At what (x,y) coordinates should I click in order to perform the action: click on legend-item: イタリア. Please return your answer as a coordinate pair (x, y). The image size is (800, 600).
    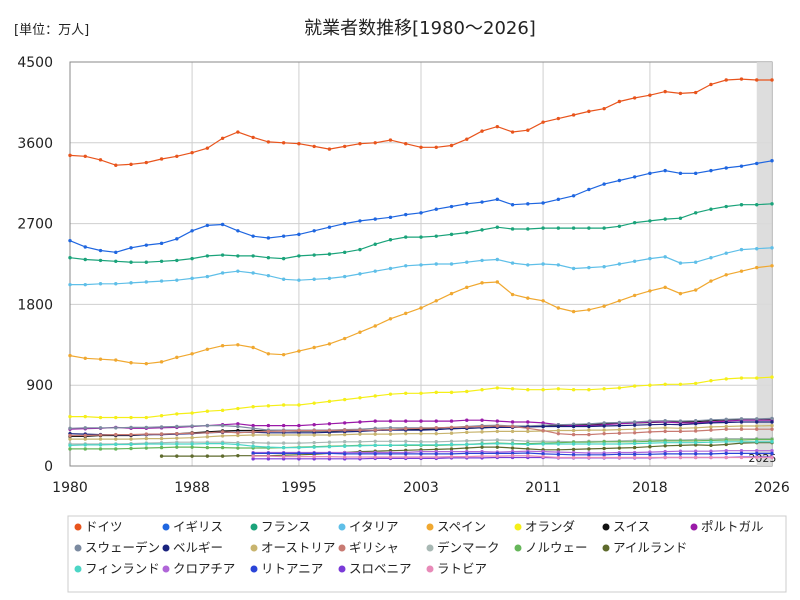
    Looking at the image, I should click on (368, 526).